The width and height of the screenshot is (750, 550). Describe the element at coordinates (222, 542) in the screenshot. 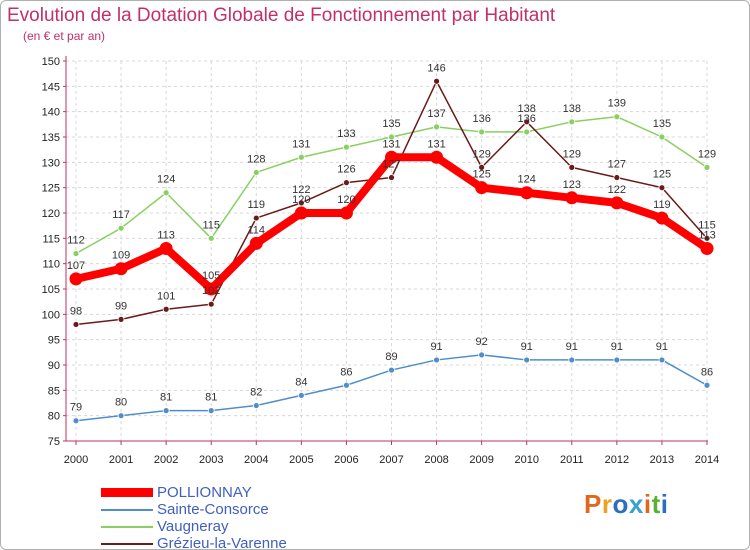

I see `legend-label: Grézieu-la-Varenne` at that location.